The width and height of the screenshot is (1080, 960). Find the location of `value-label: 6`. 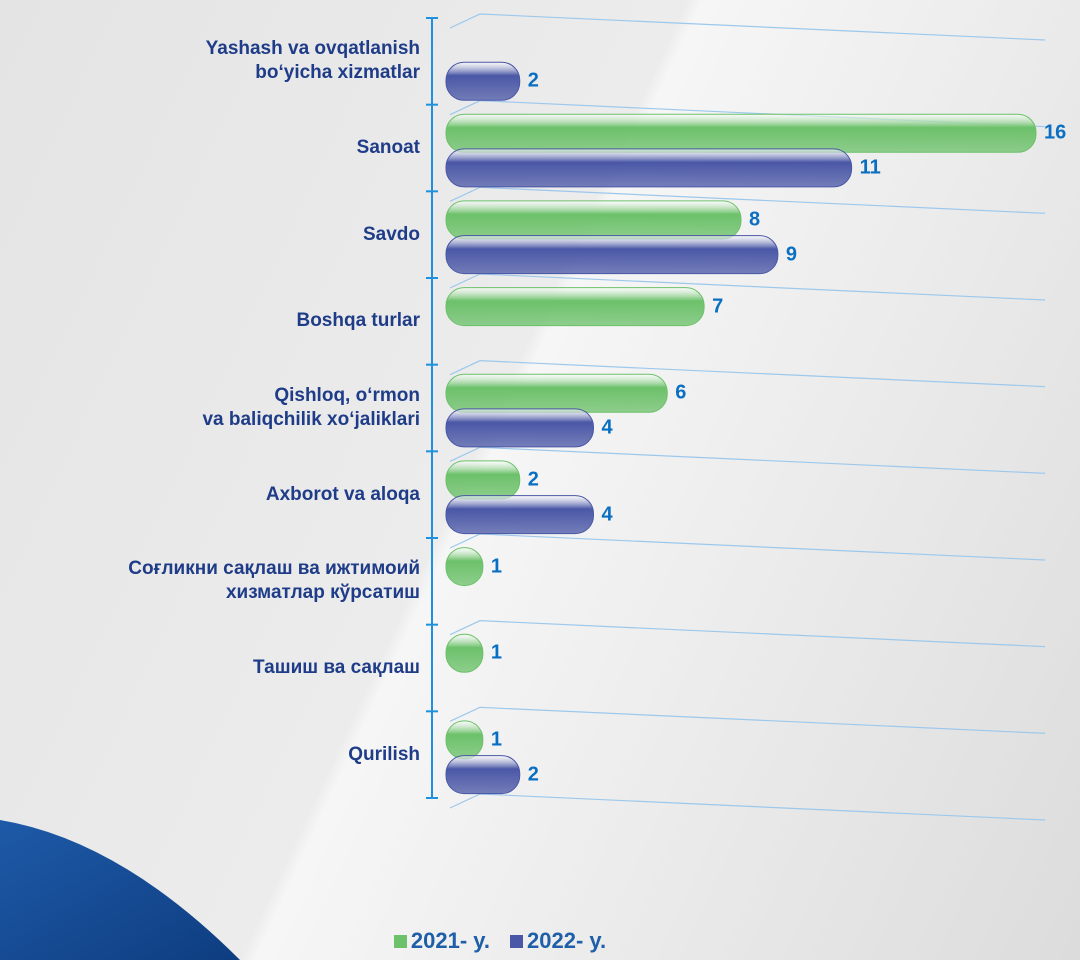

value-label: 6 is located at coordinates (681, 392).